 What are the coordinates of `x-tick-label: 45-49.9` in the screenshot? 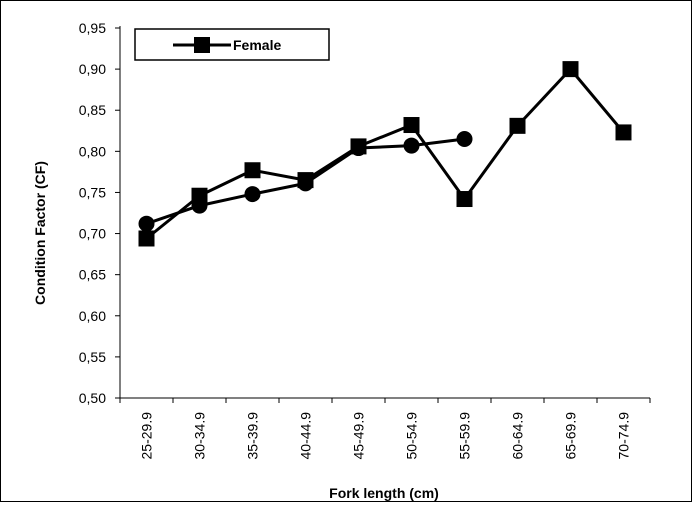 It's located at (359, 436).